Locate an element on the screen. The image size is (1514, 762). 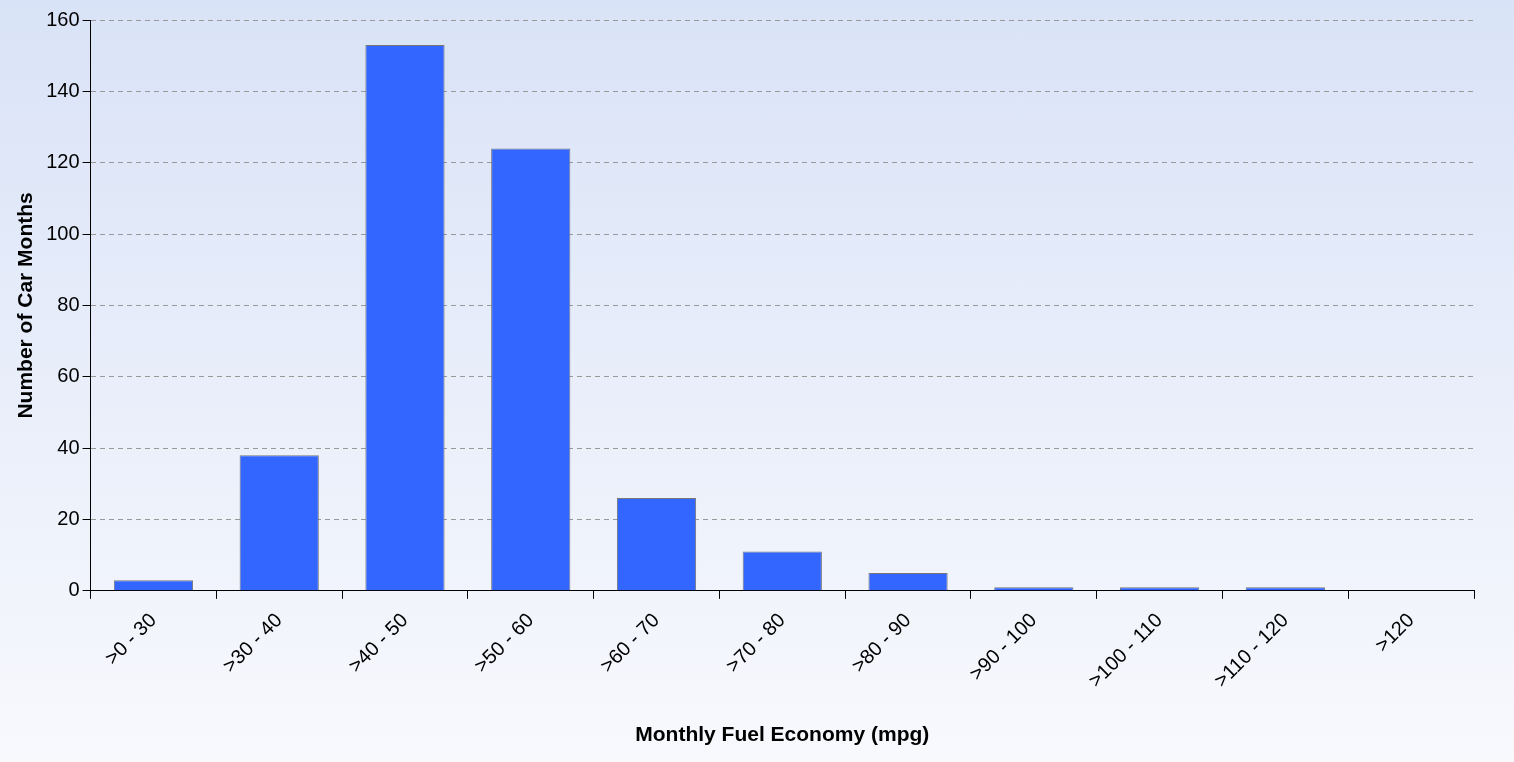
y-tick-label: 140 is located at coordinates (63, 89).